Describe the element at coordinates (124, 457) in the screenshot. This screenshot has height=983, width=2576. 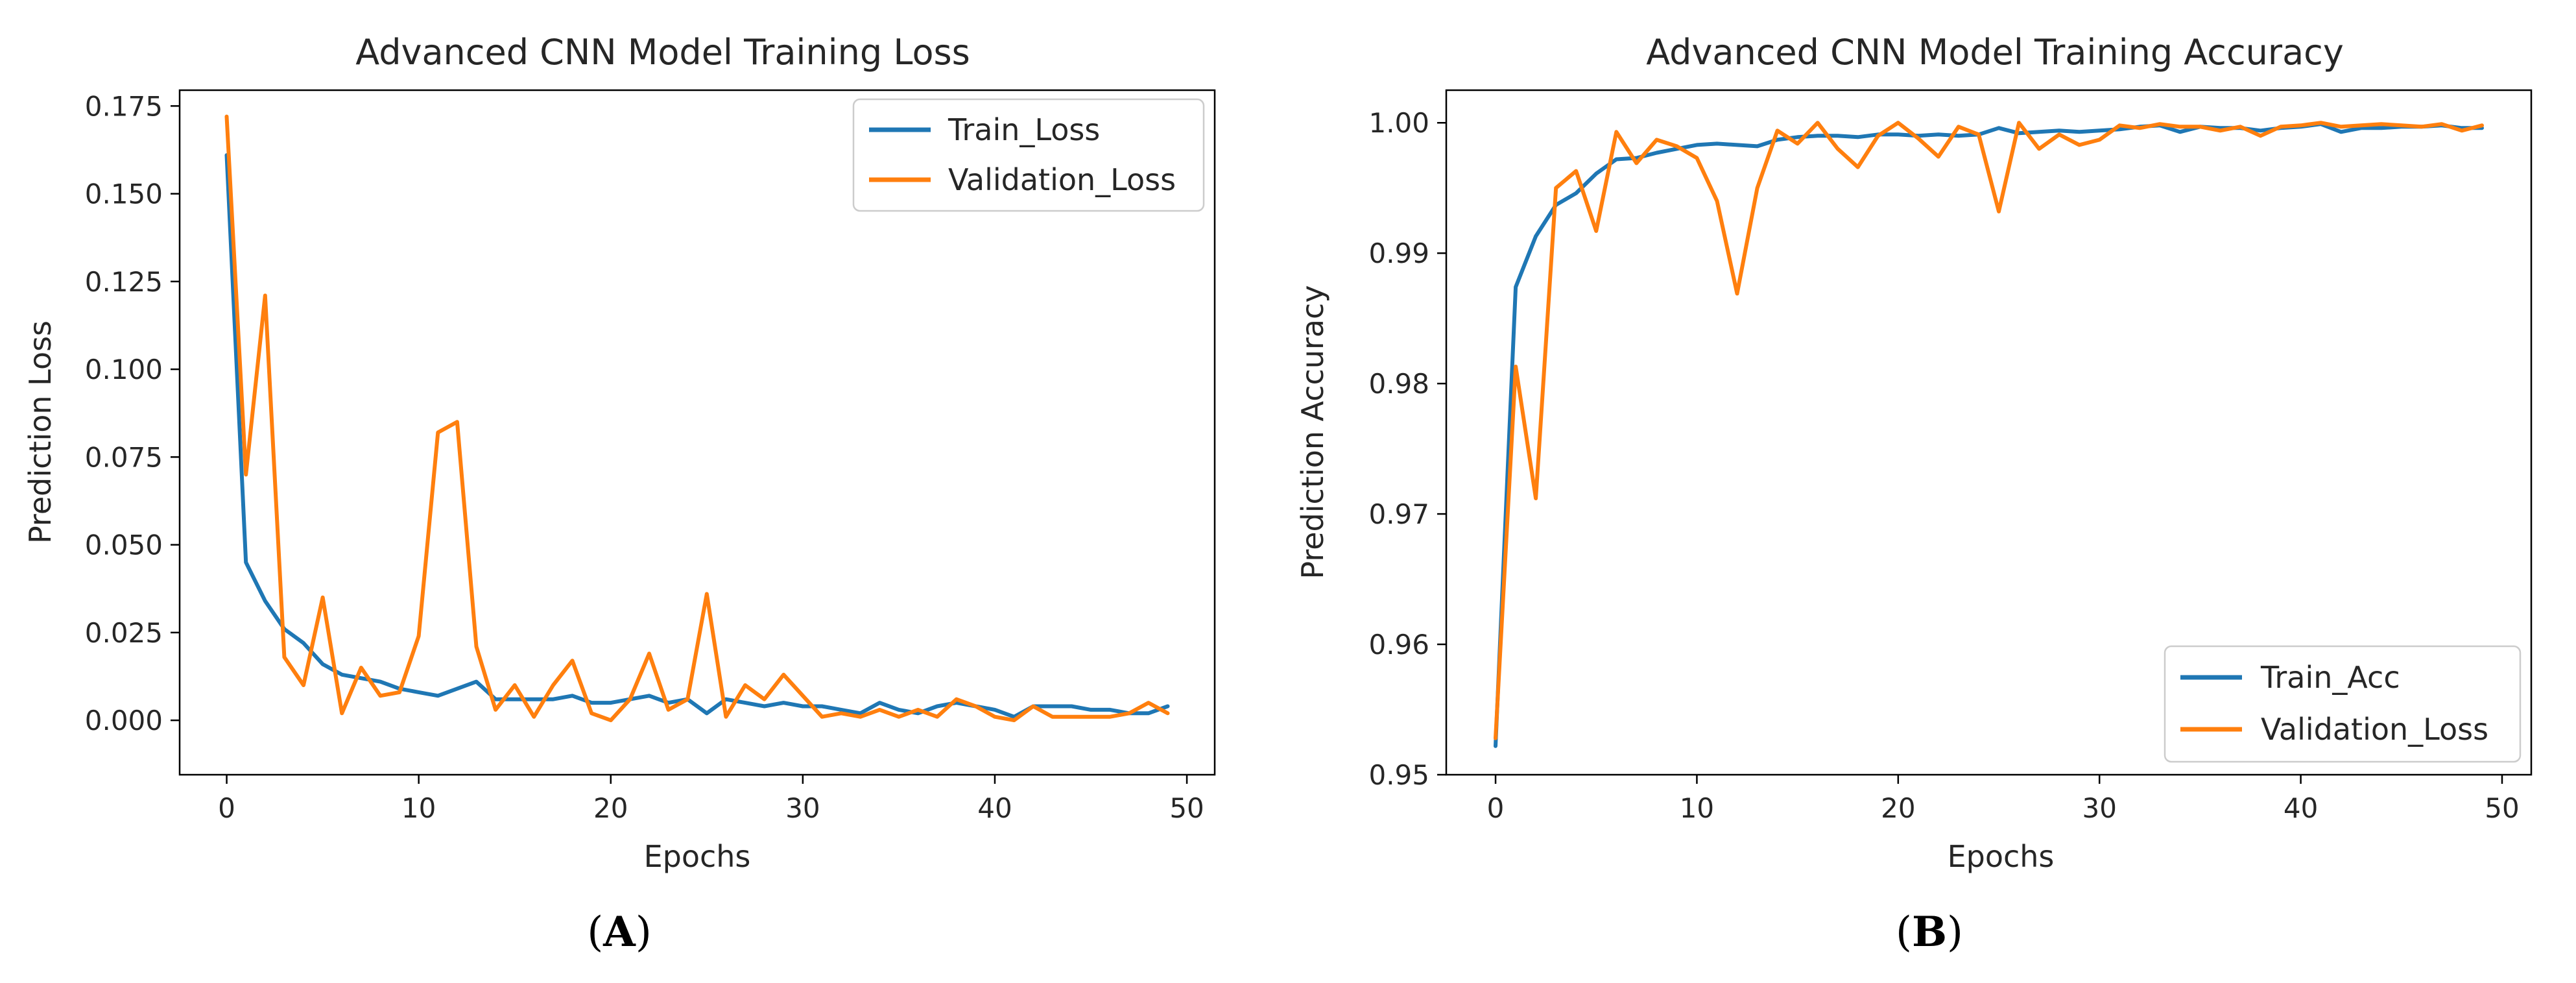
I see `loss-y-tick-label: 0.075` at that location.